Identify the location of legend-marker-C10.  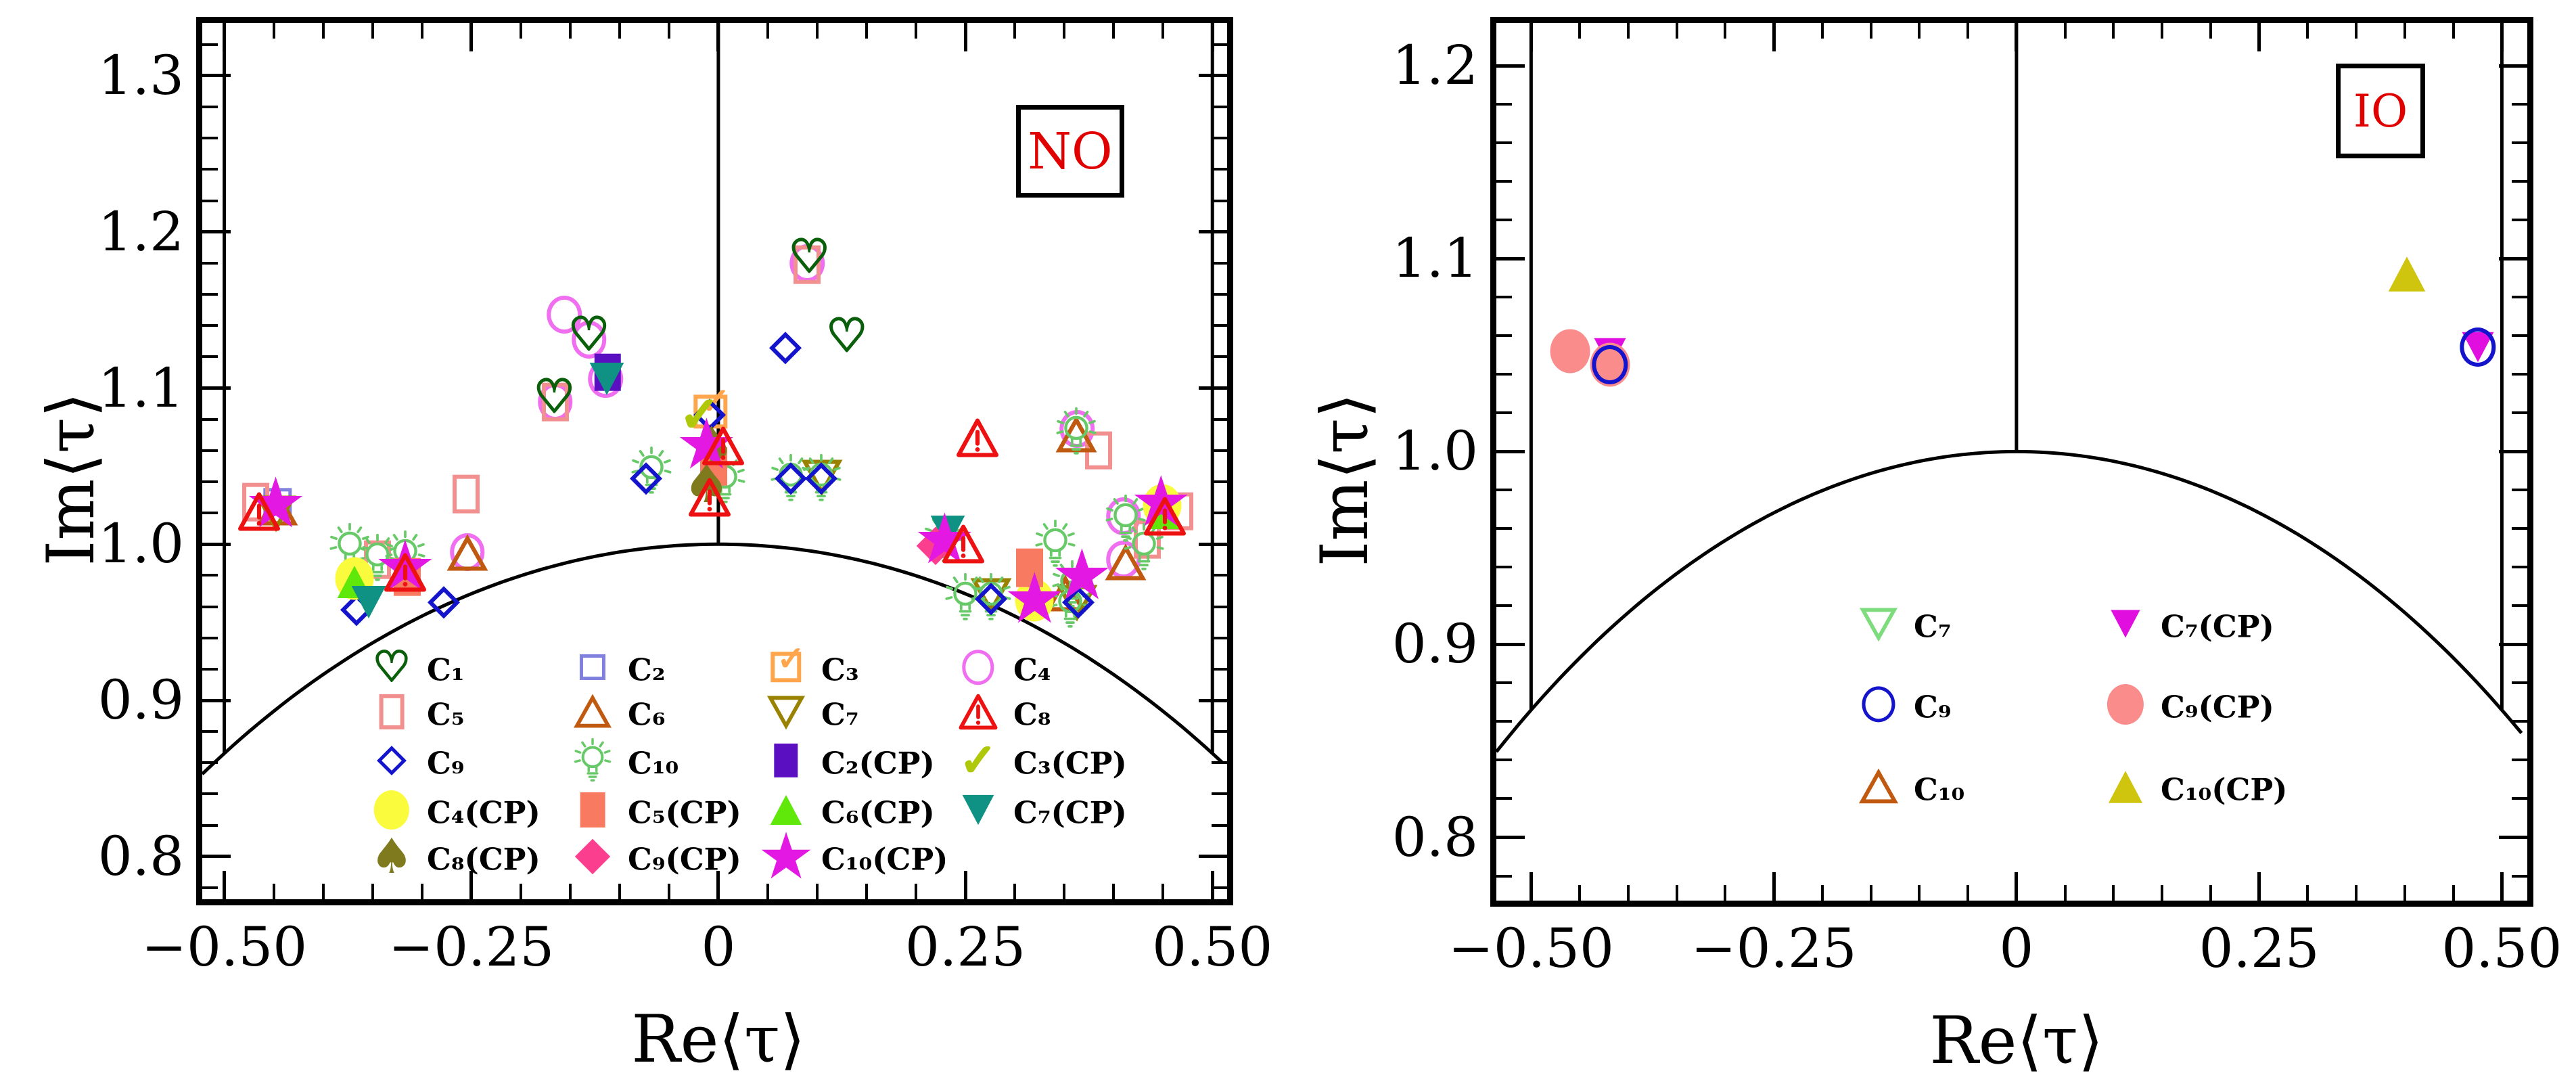
(592, 760).